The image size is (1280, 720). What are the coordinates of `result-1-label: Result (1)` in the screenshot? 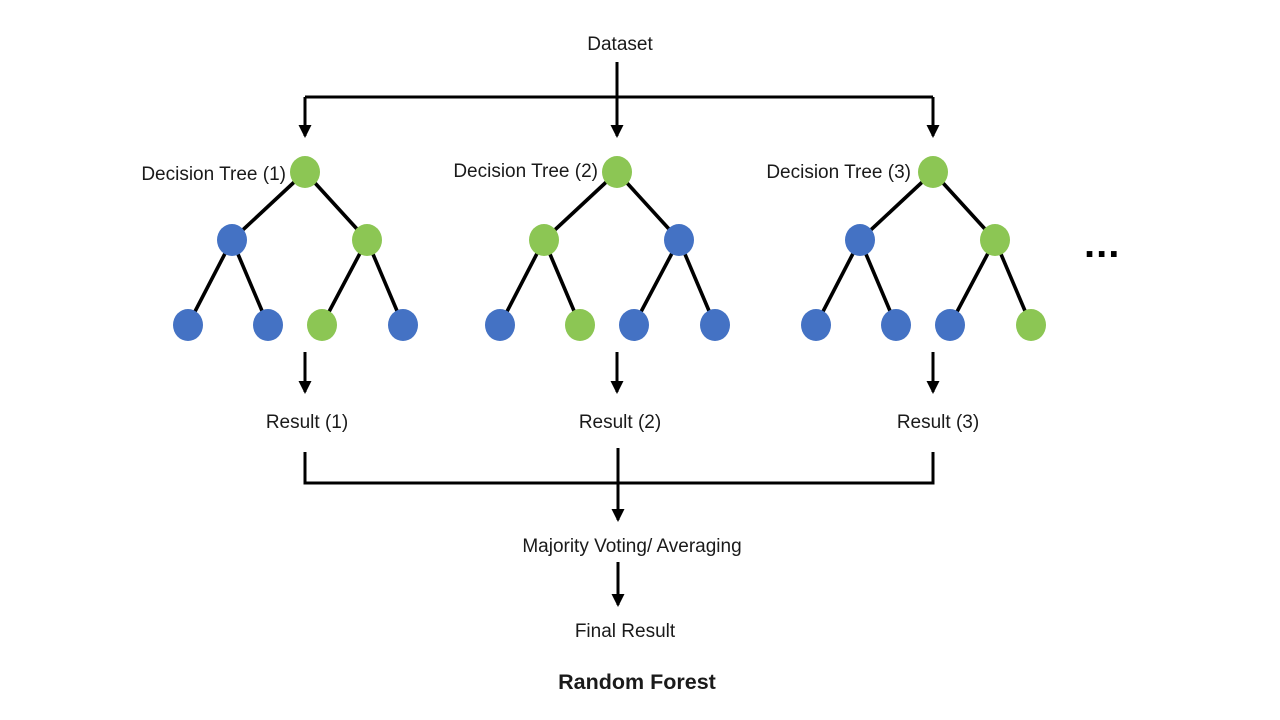 It's located at (307, 422).